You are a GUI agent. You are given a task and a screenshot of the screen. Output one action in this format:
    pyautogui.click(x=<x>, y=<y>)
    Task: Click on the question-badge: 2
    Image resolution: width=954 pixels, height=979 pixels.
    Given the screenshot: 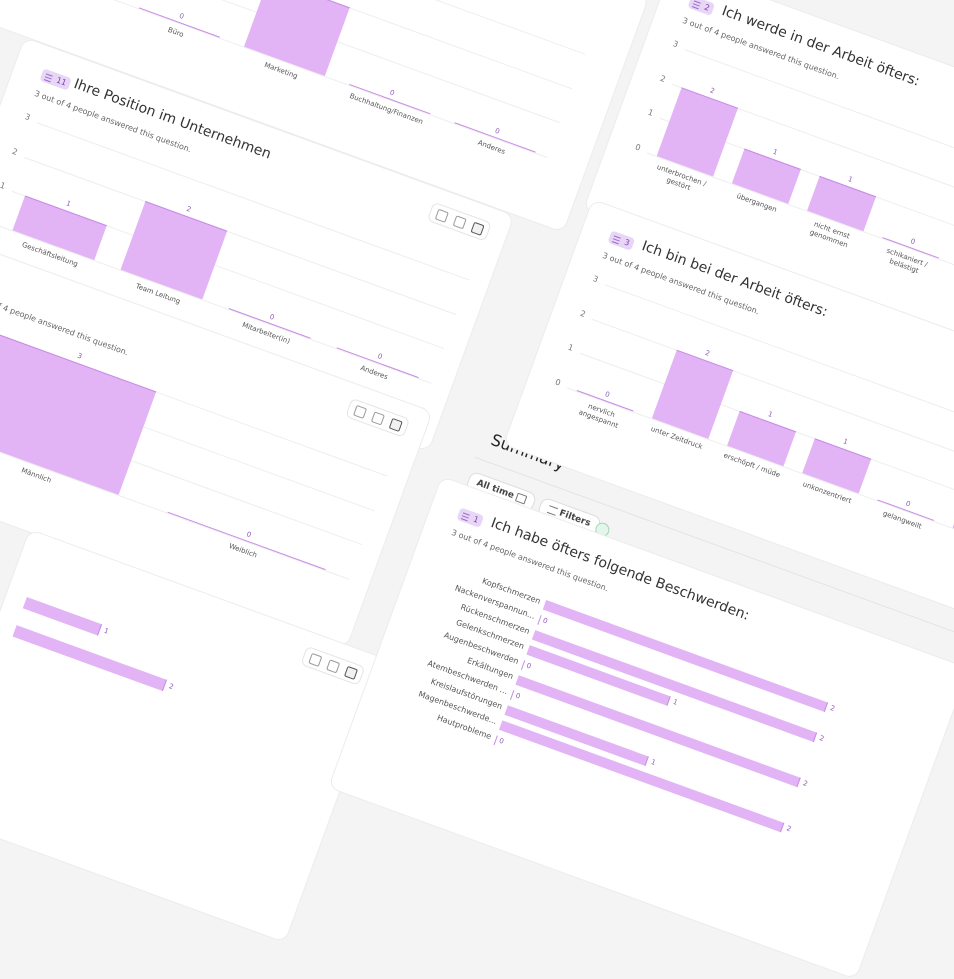 What is the action you would take?
    pyautogui.click(x=701, y=8)
    